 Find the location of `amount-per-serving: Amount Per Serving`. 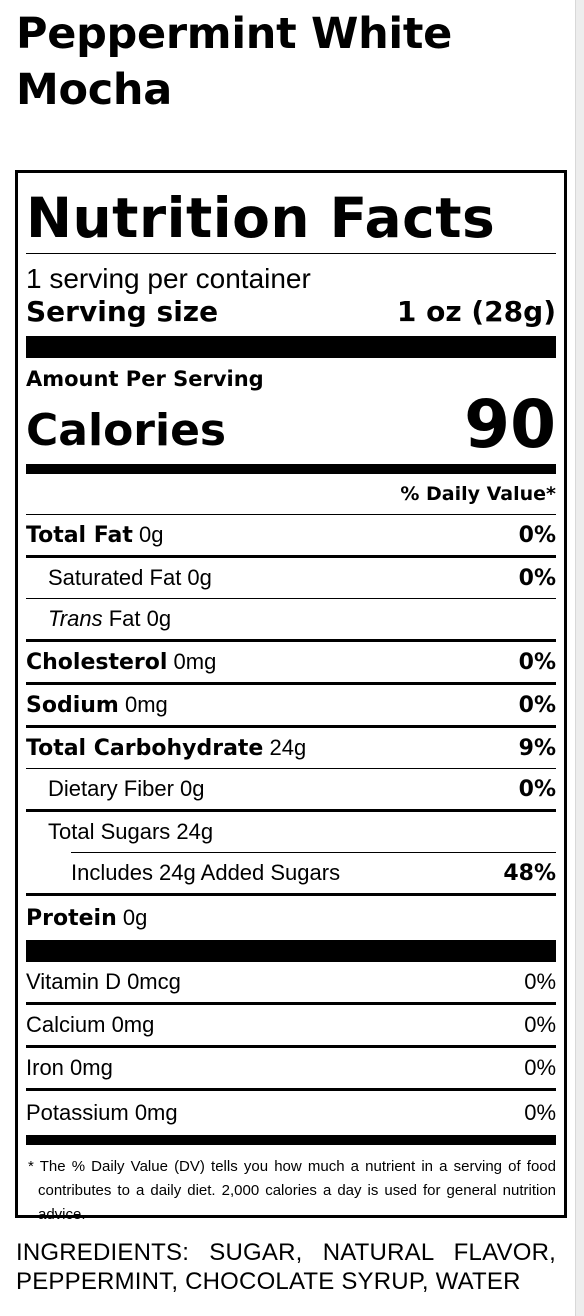

amount-per-serving: Amount Per Serving is located at coordinates (145, 379).